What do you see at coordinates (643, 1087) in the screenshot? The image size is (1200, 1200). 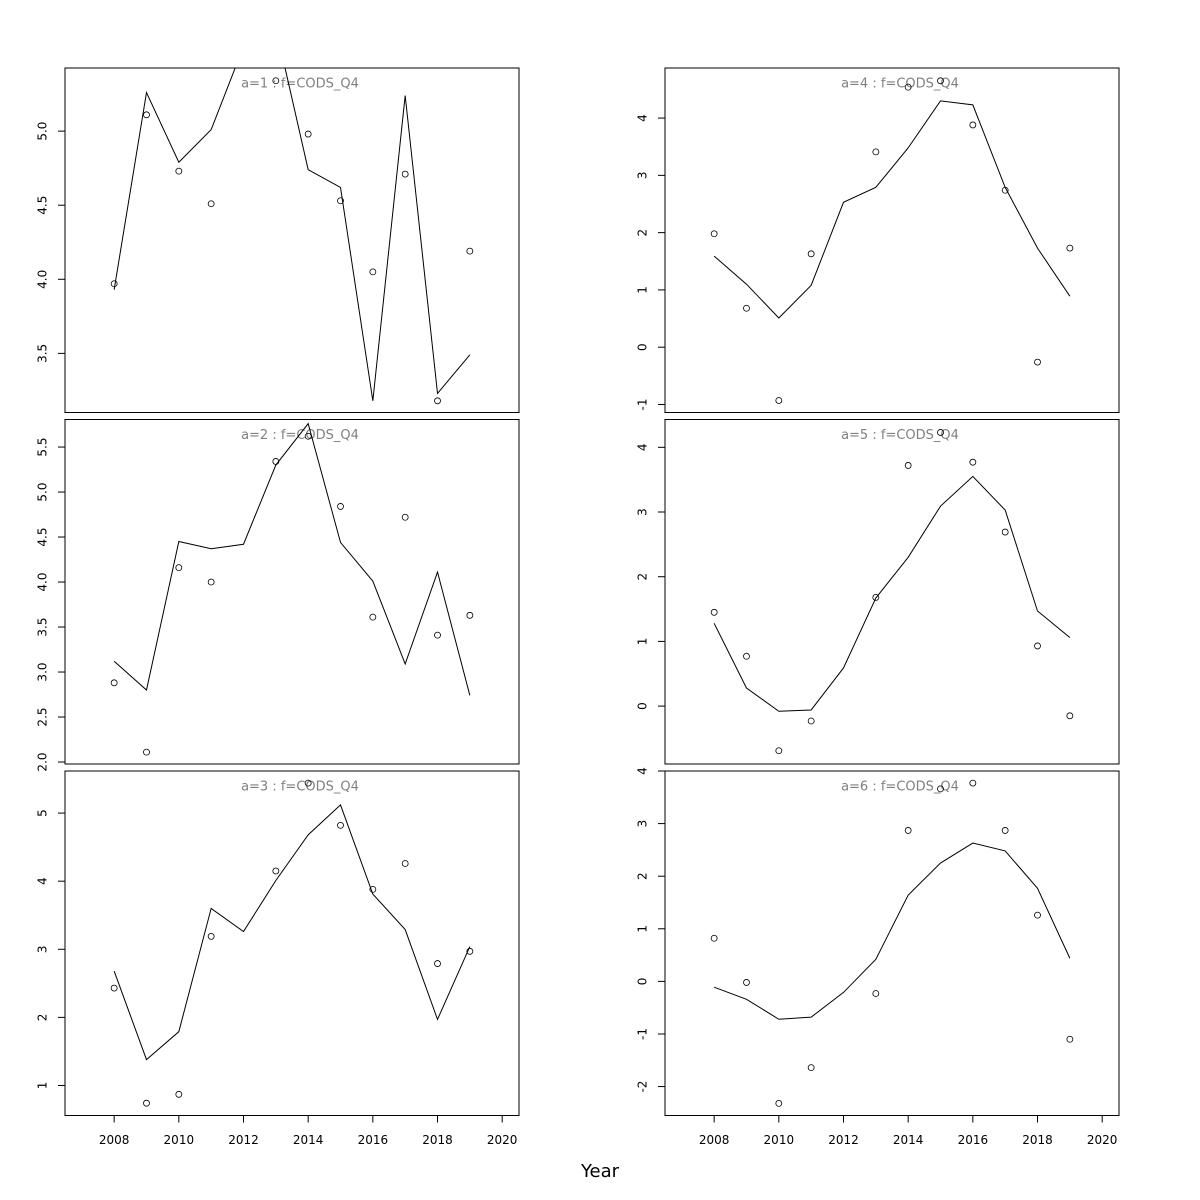 I see `y-tick-label: -2` at bounding box center [643, 1087].